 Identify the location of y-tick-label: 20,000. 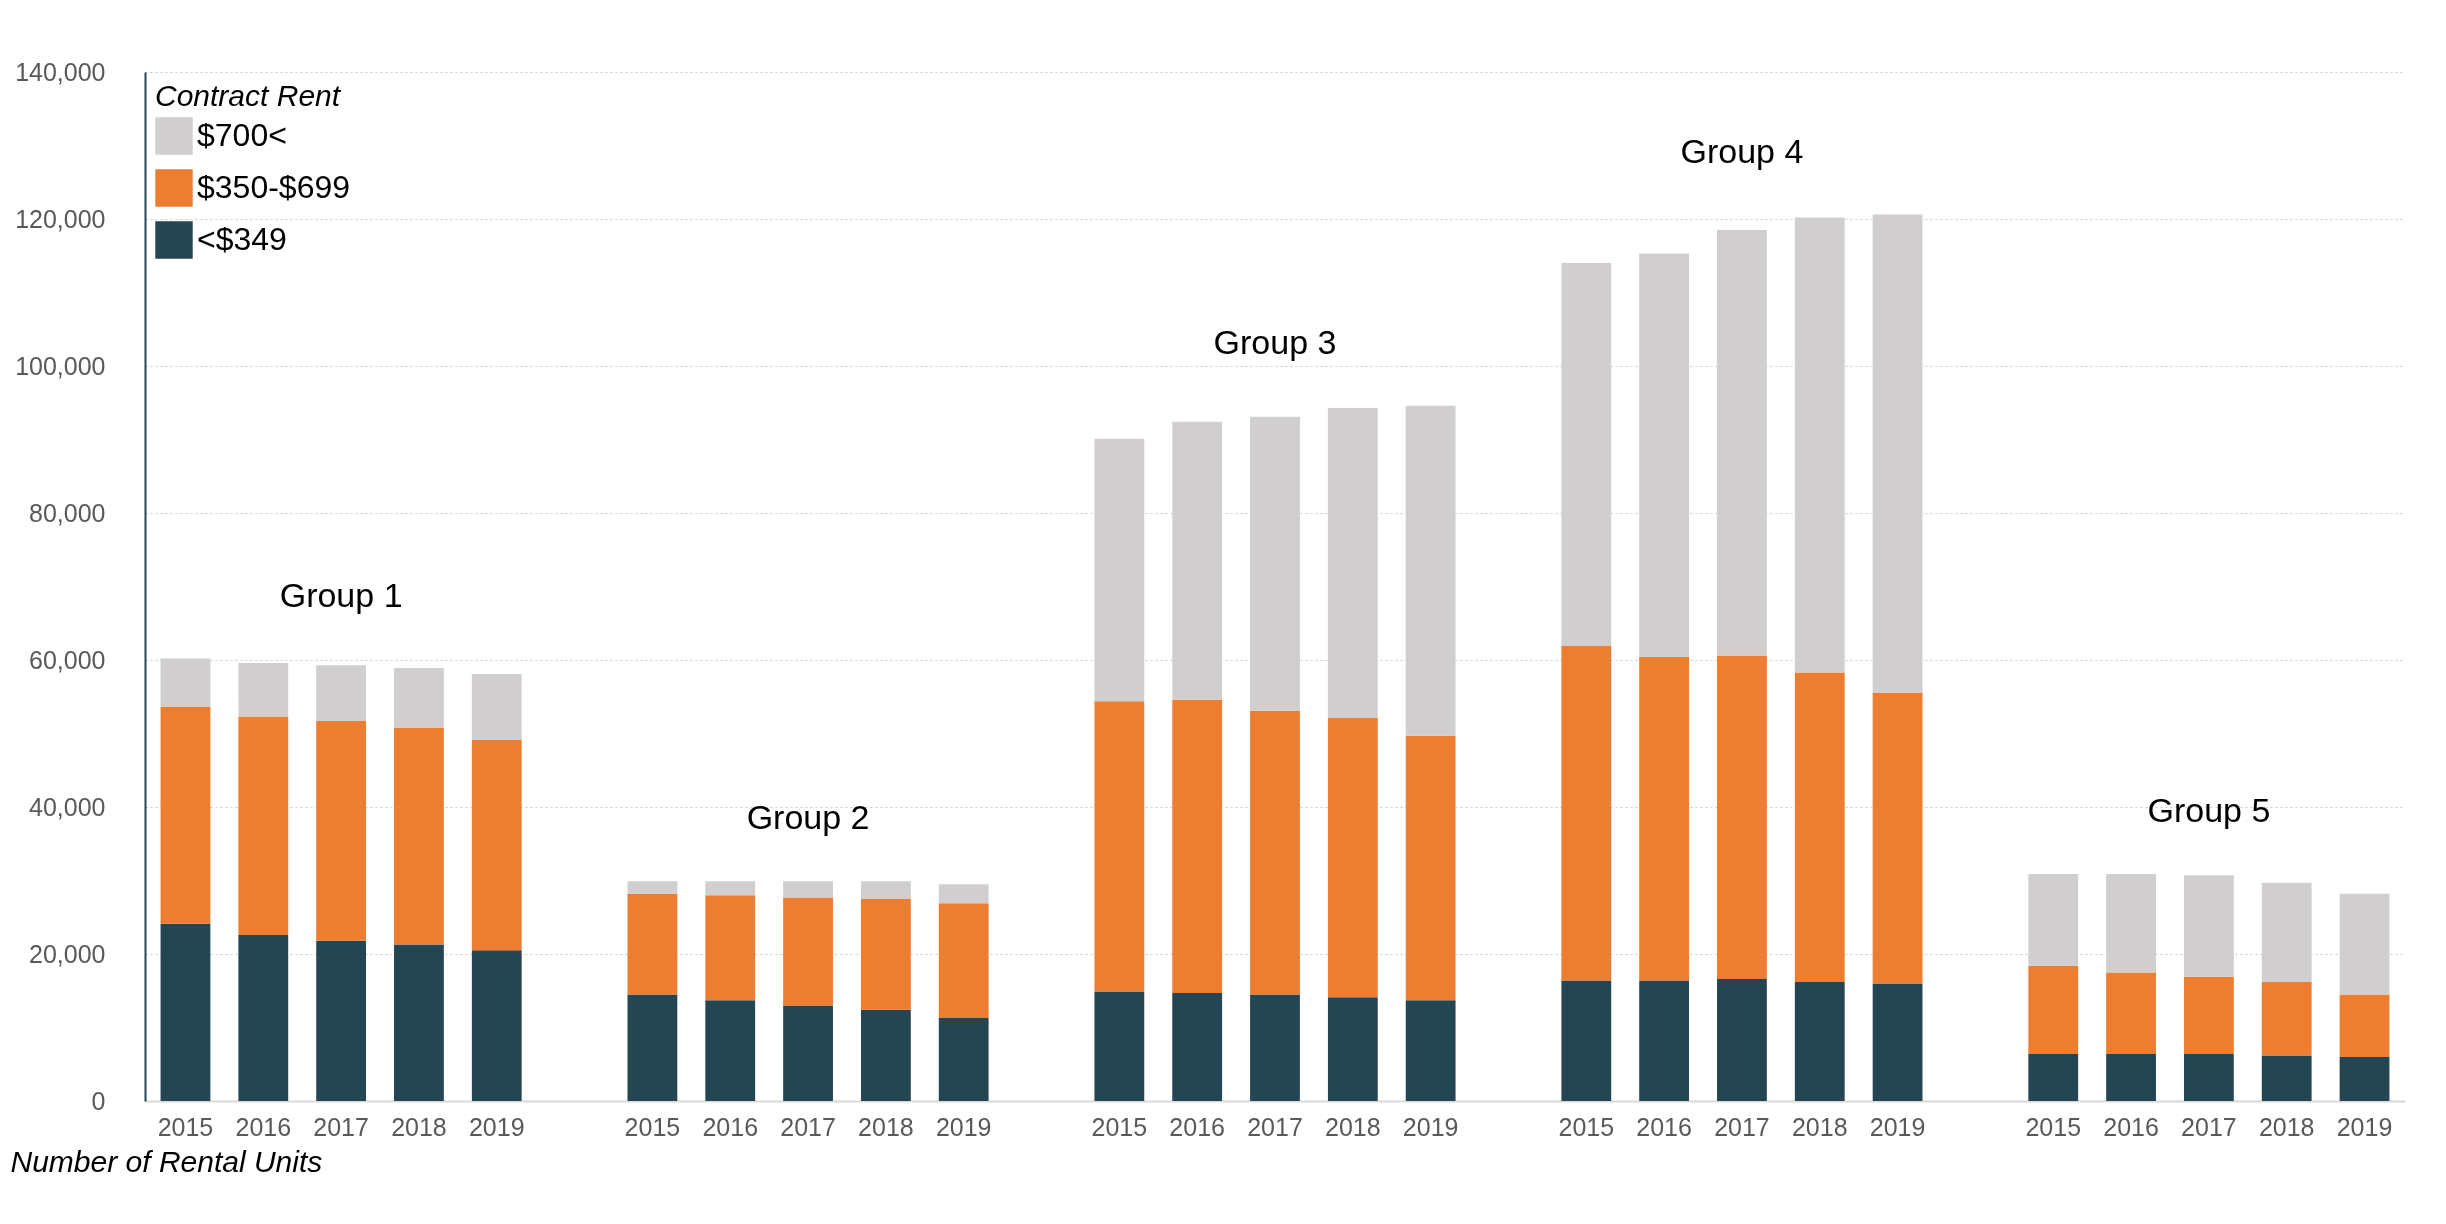
(67, 953).